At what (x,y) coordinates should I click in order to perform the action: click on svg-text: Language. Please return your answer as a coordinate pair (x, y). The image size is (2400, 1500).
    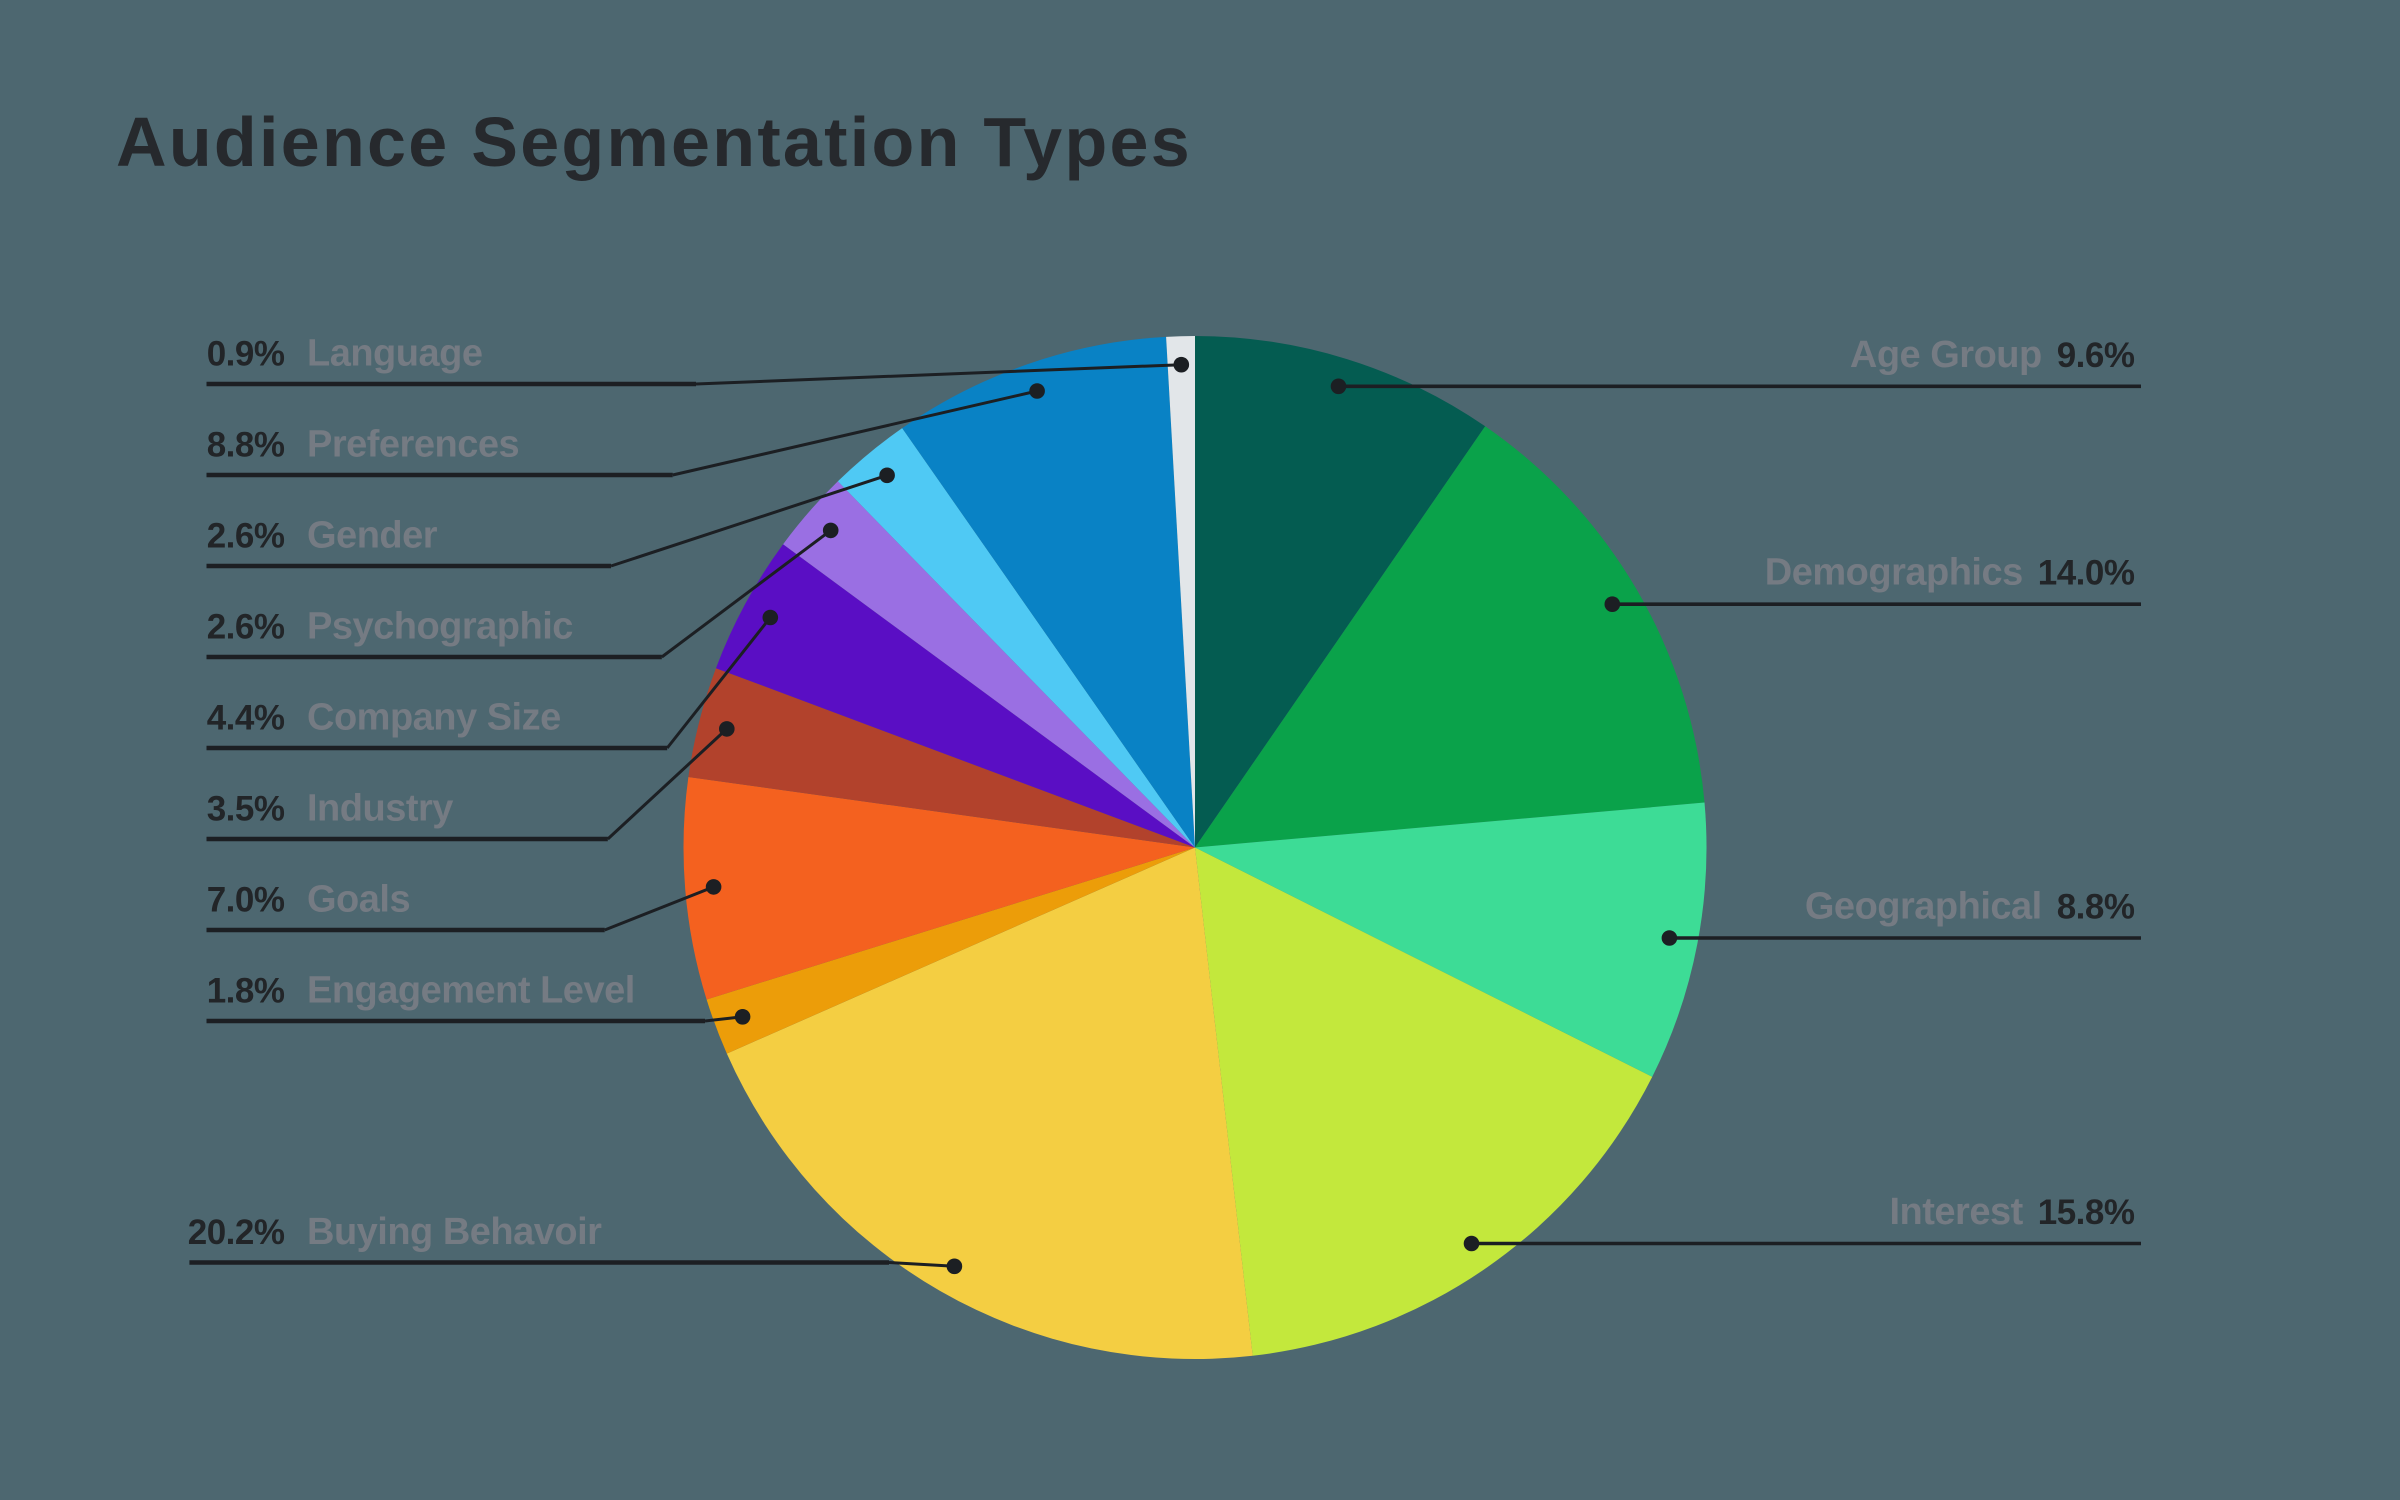
    Looking at the image, I should click on (394, 354).